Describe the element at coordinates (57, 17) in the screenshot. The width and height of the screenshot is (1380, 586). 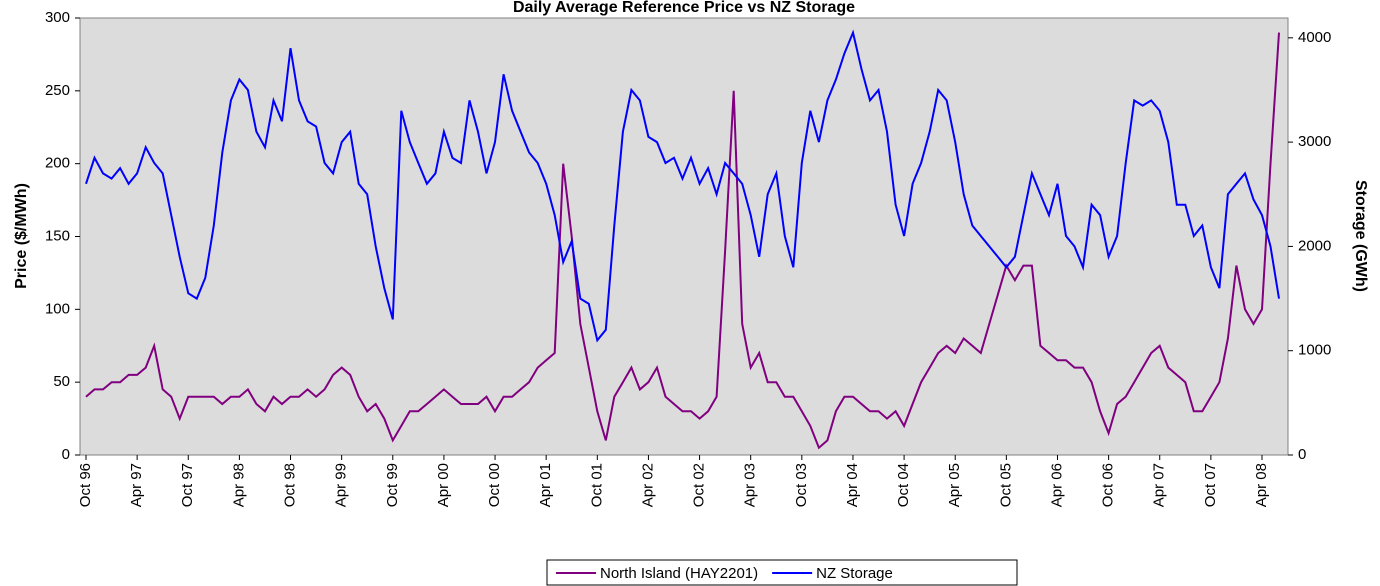
I see `y-tick-label: 300` at that location.